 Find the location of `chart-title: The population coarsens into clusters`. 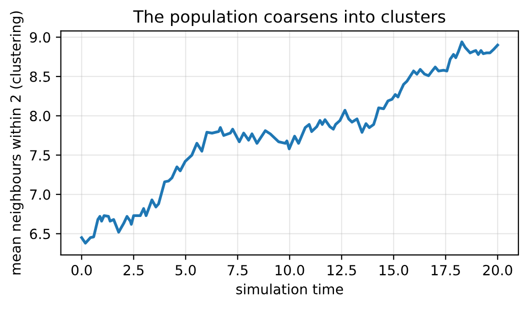

chart-title: The population coarsens into clusters is located at coordinates (289, 18).